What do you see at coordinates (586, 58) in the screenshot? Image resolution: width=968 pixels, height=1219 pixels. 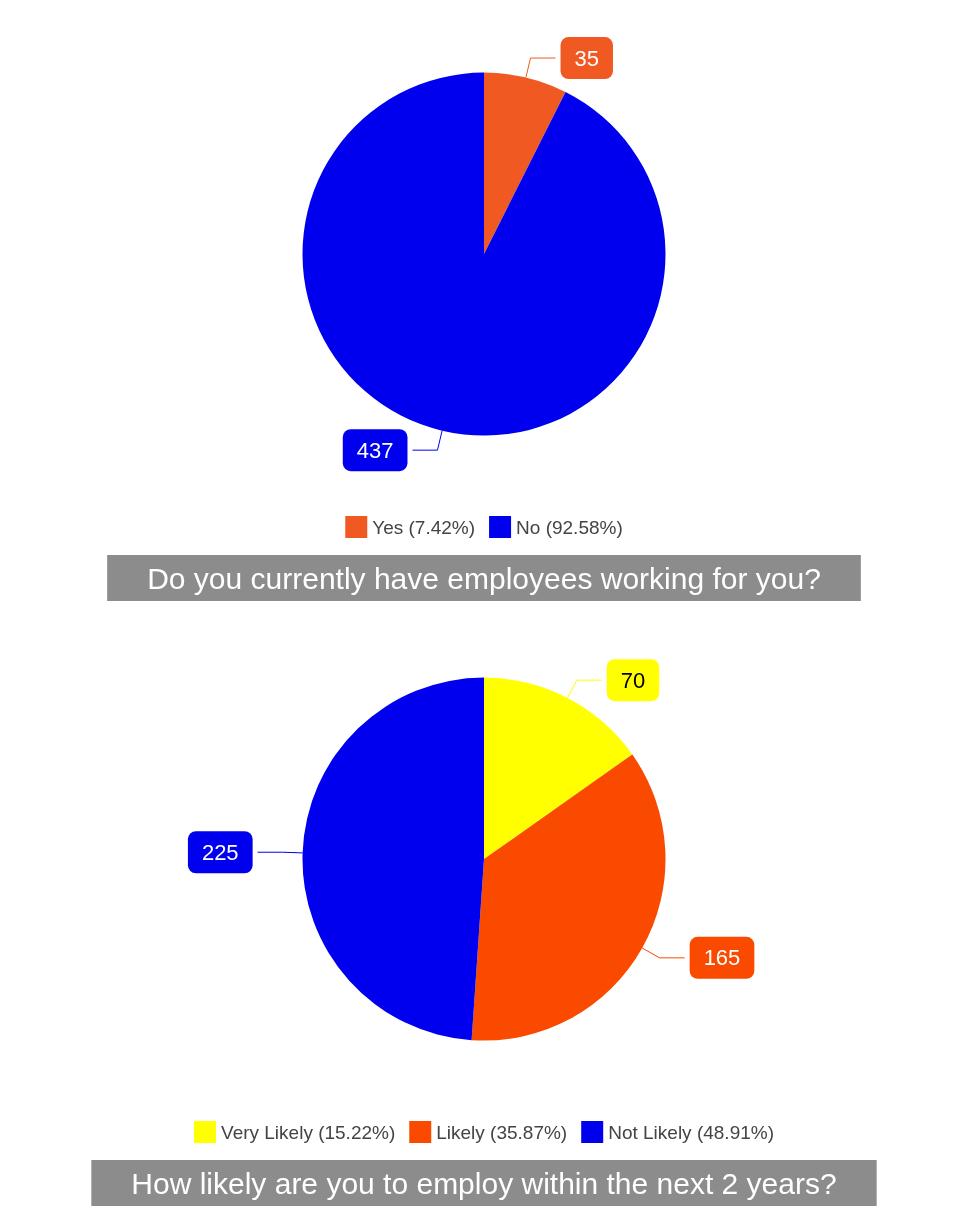 I see `data-label: 35` at bounding box center [586, 58].